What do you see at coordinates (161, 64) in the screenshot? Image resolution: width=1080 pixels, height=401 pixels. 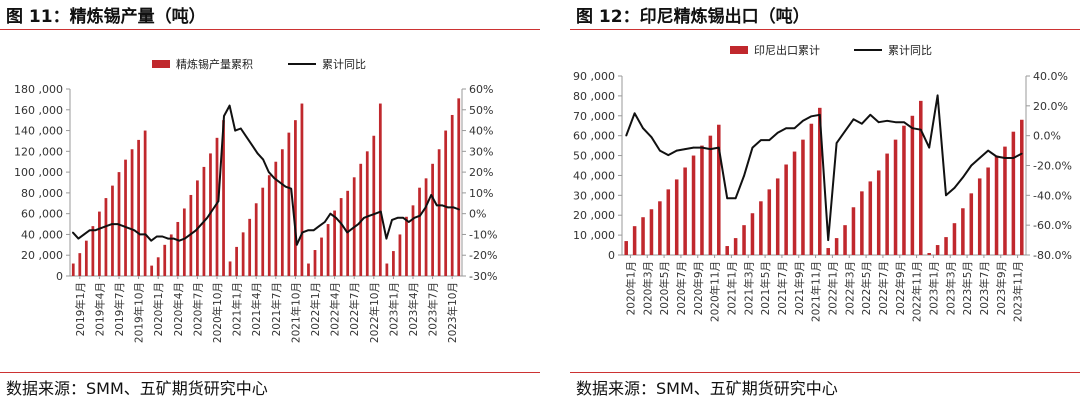 I see `legend-bar-swatch` at bounding box center [161, 64].